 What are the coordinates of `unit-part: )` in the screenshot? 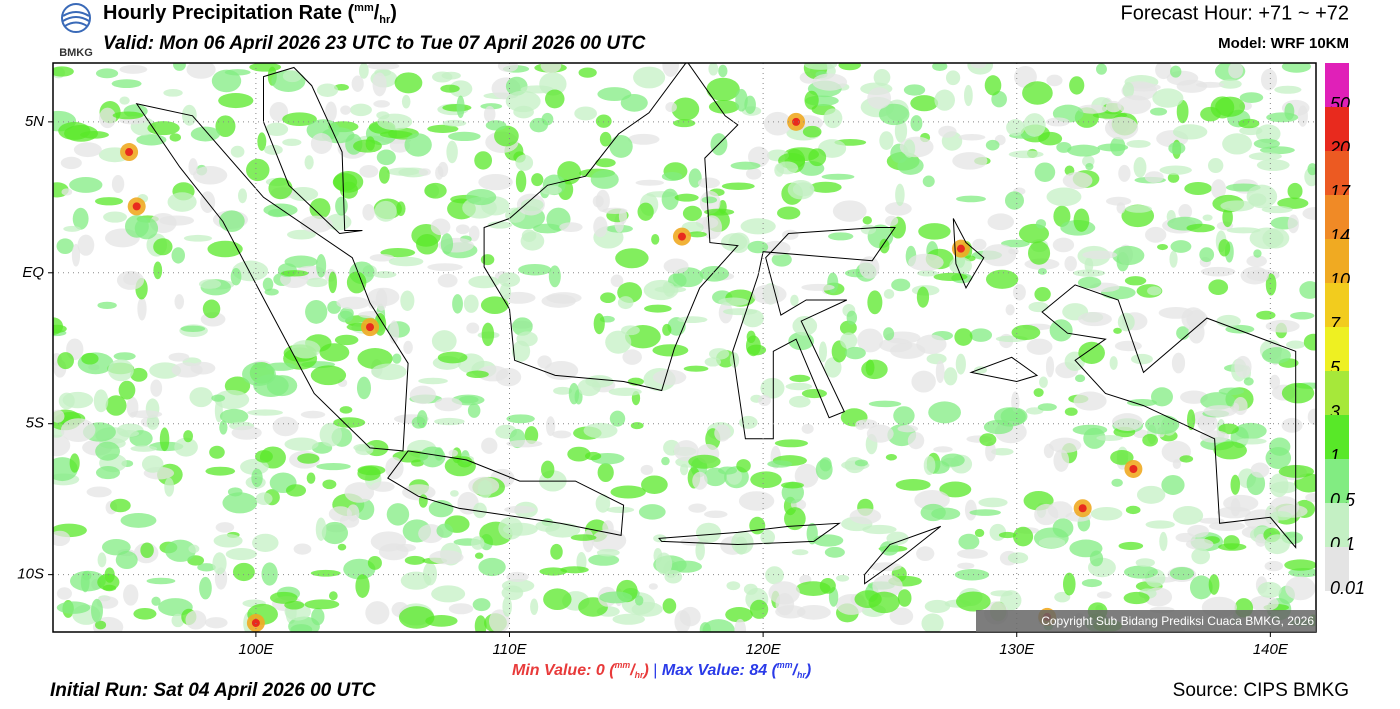 It's located at (644, 670).